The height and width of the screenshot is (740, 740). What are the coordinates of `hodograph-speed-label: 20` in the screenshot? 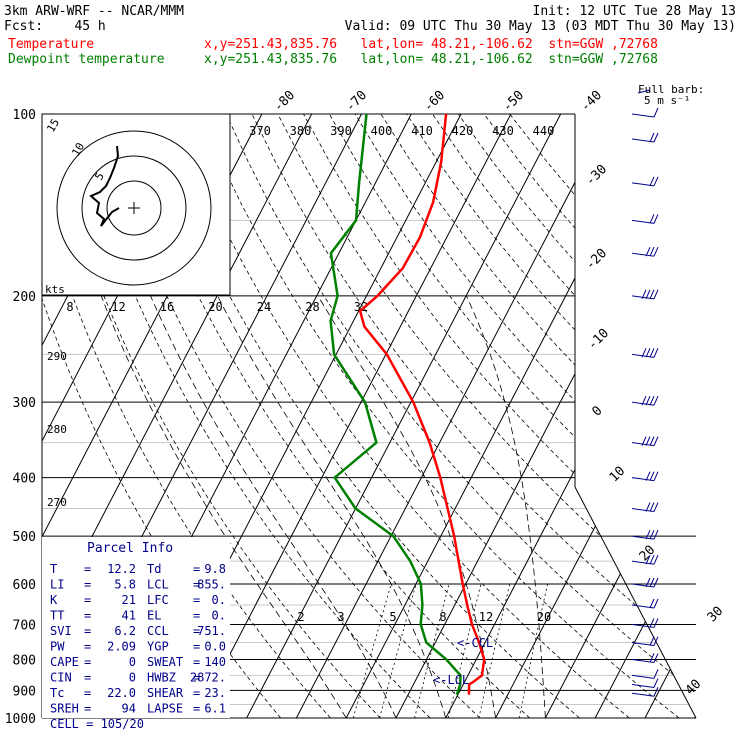 It's located at (215, 307).